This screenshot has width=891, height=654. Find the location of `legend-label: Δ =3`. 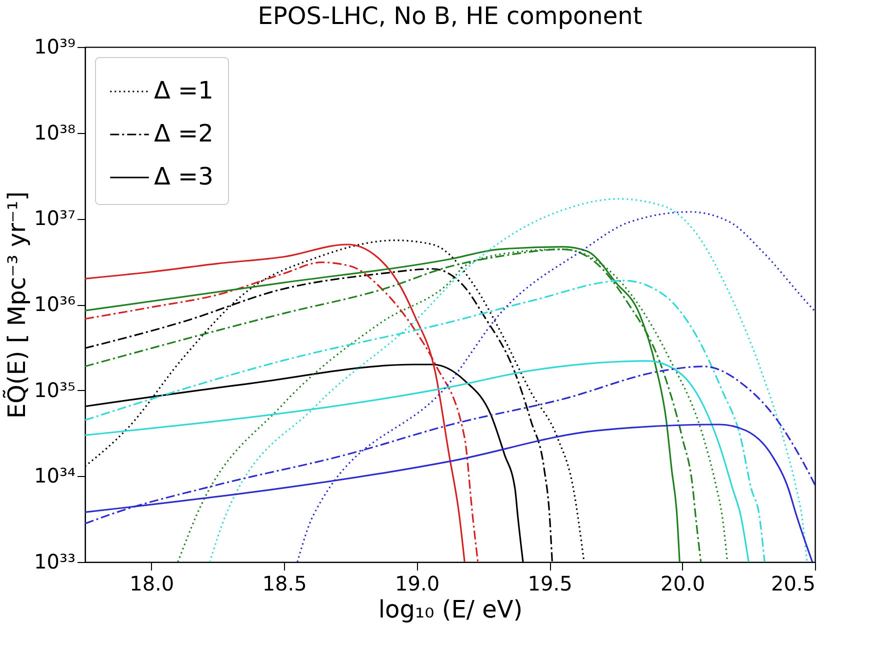

legend-label: Δ =3 is located at coordinates (184, 176).